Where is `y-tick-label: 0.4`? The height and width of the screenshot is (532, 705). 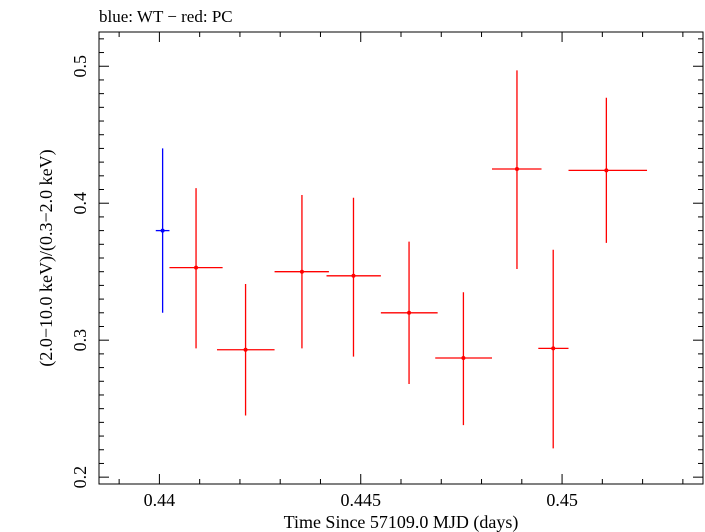 y-tick-label: 0.4 is located at coordinates (80, 203).